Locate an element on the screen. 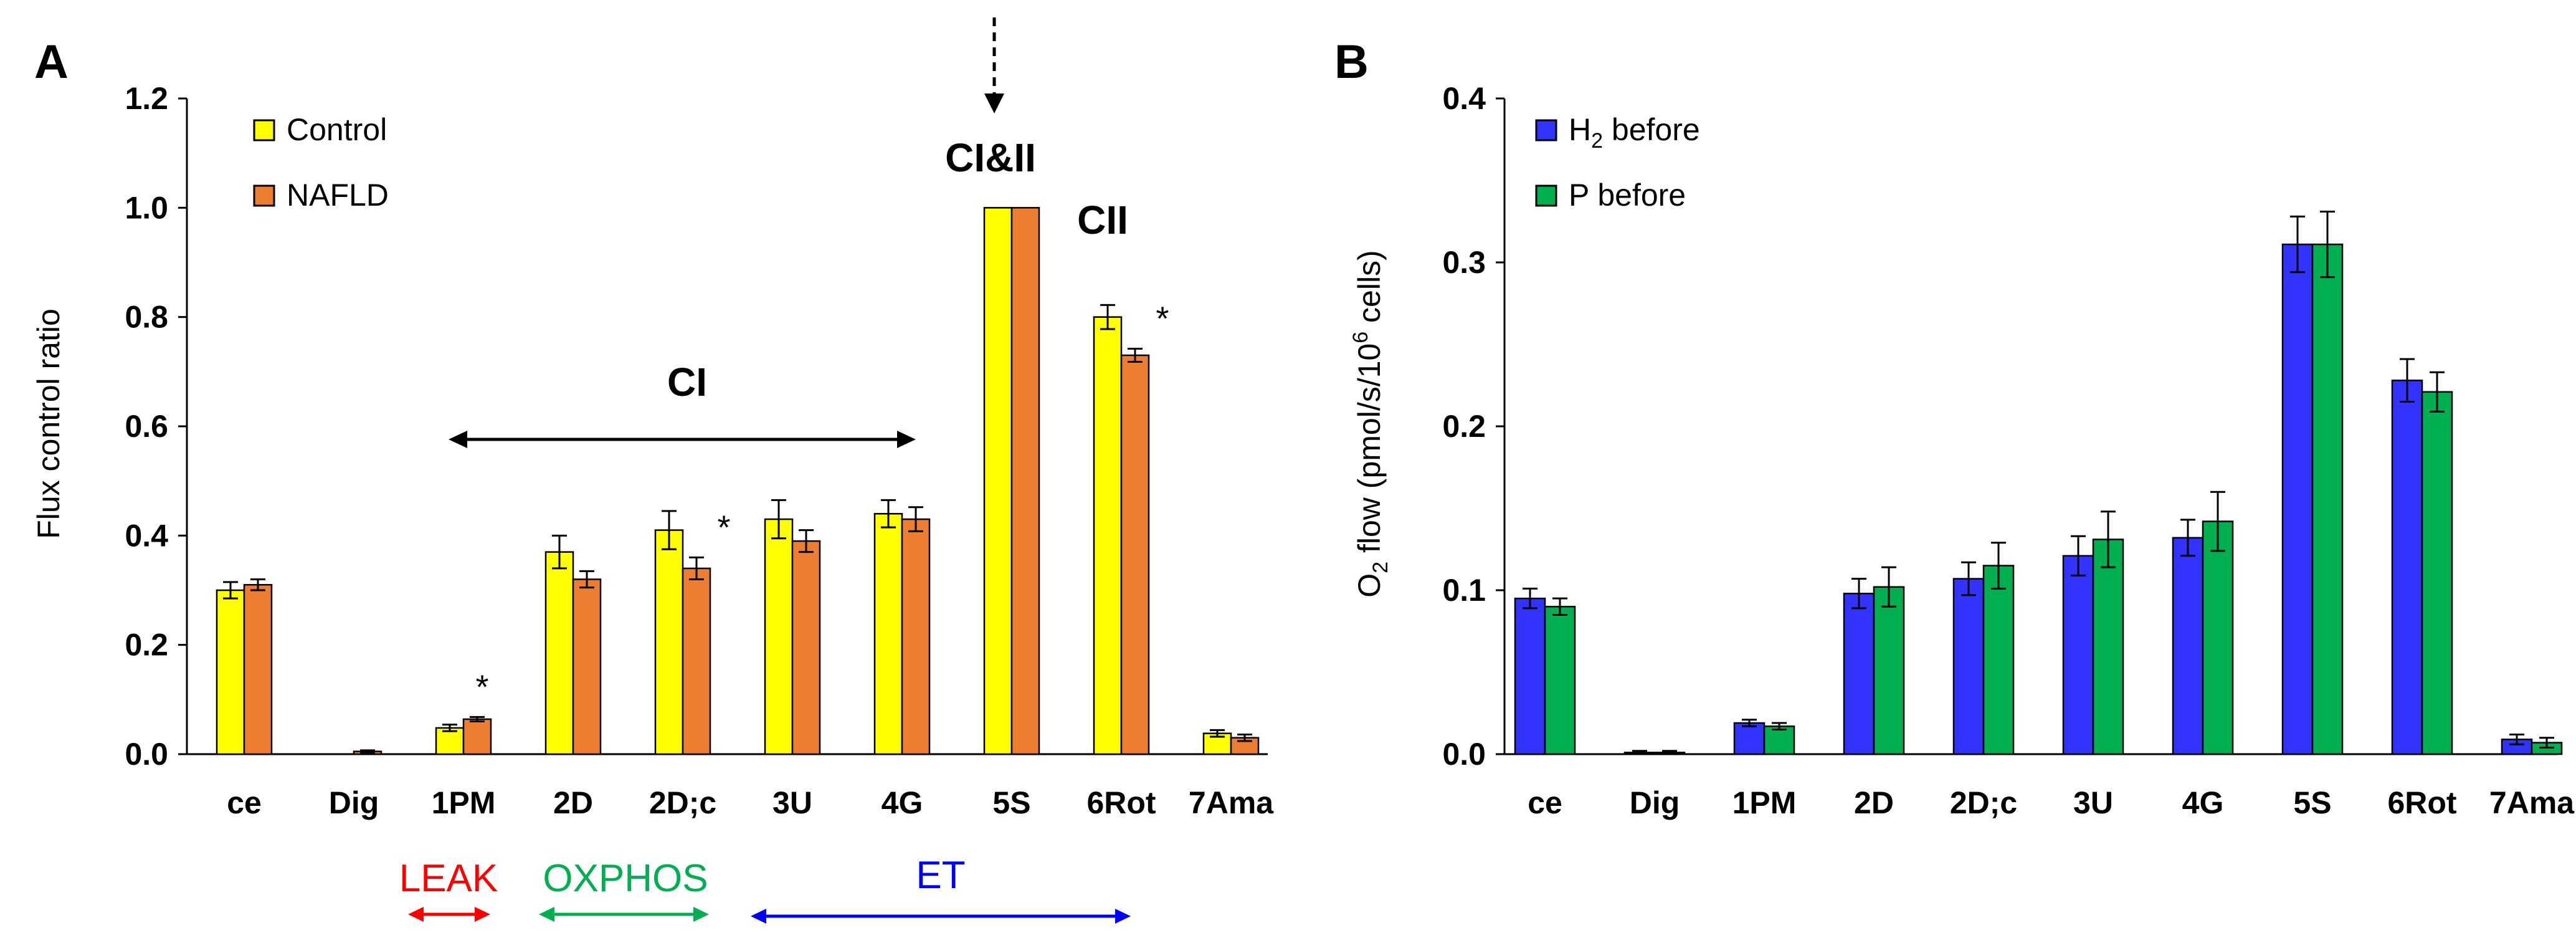 This screenshot has width=2576, height=943. y-tick-label: 1.2 is located at coordinates (146, 99).